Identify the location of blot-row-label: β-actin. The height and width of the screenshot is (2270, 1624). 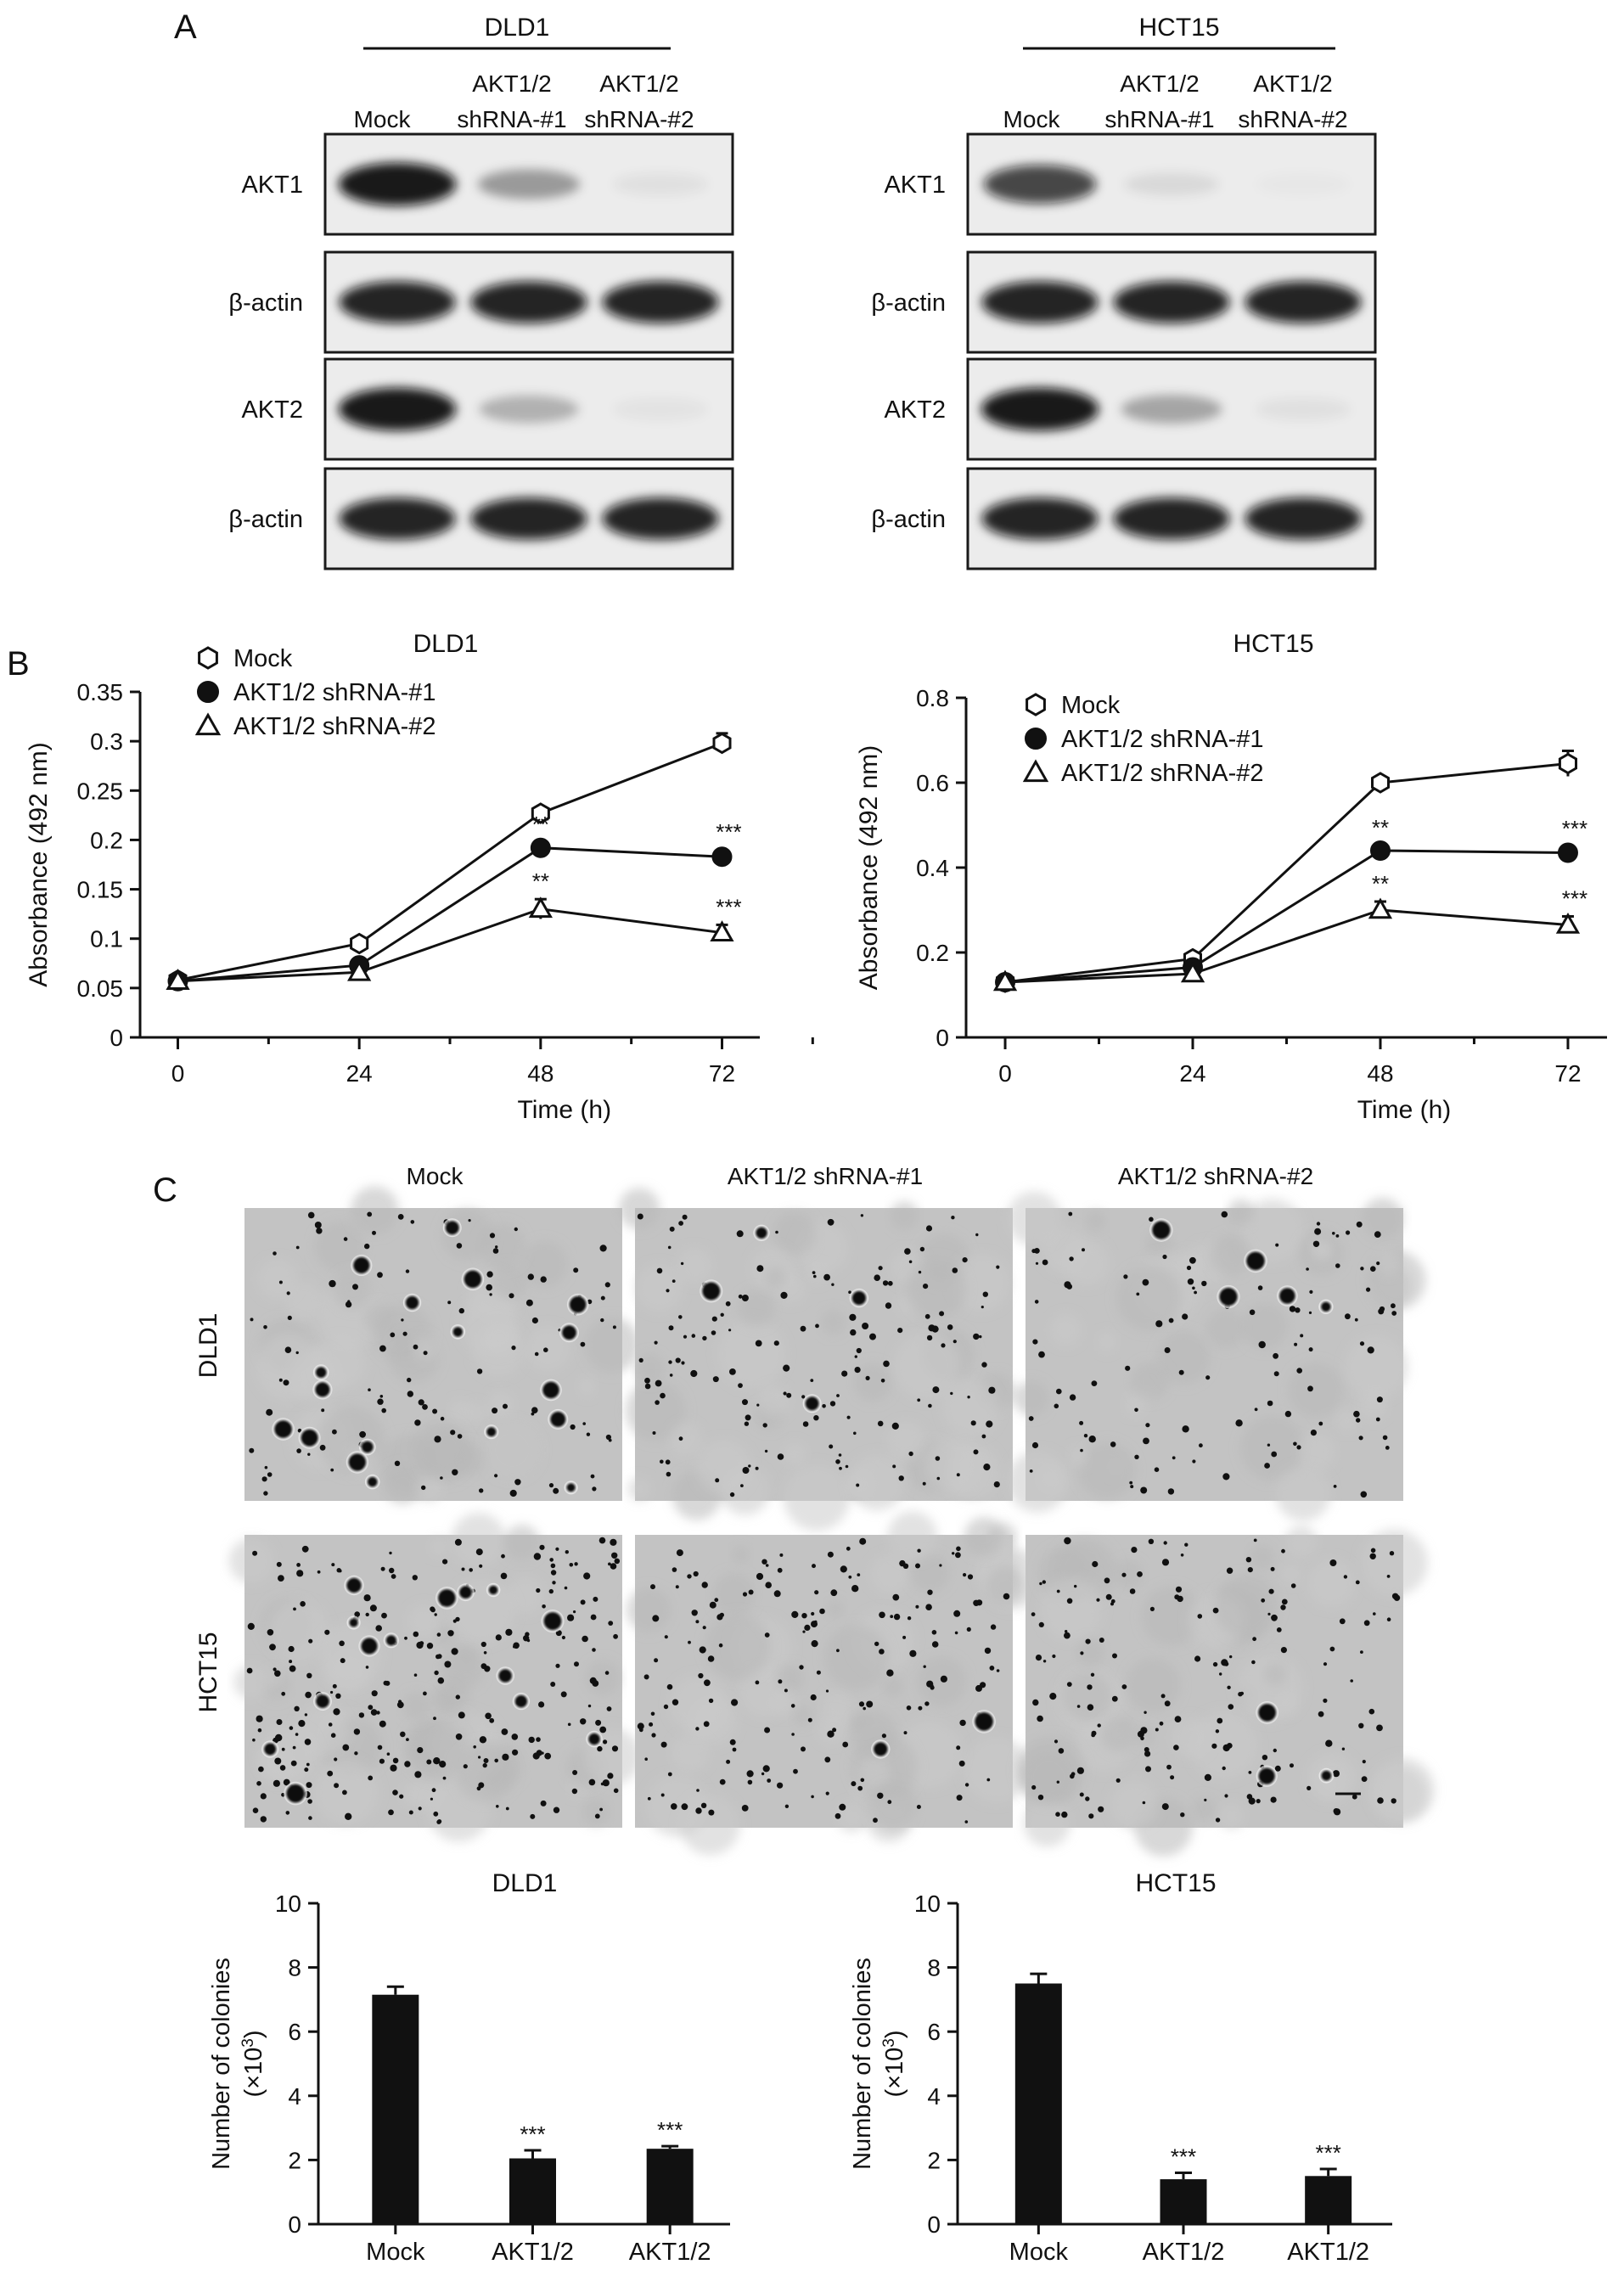
(908, 519).